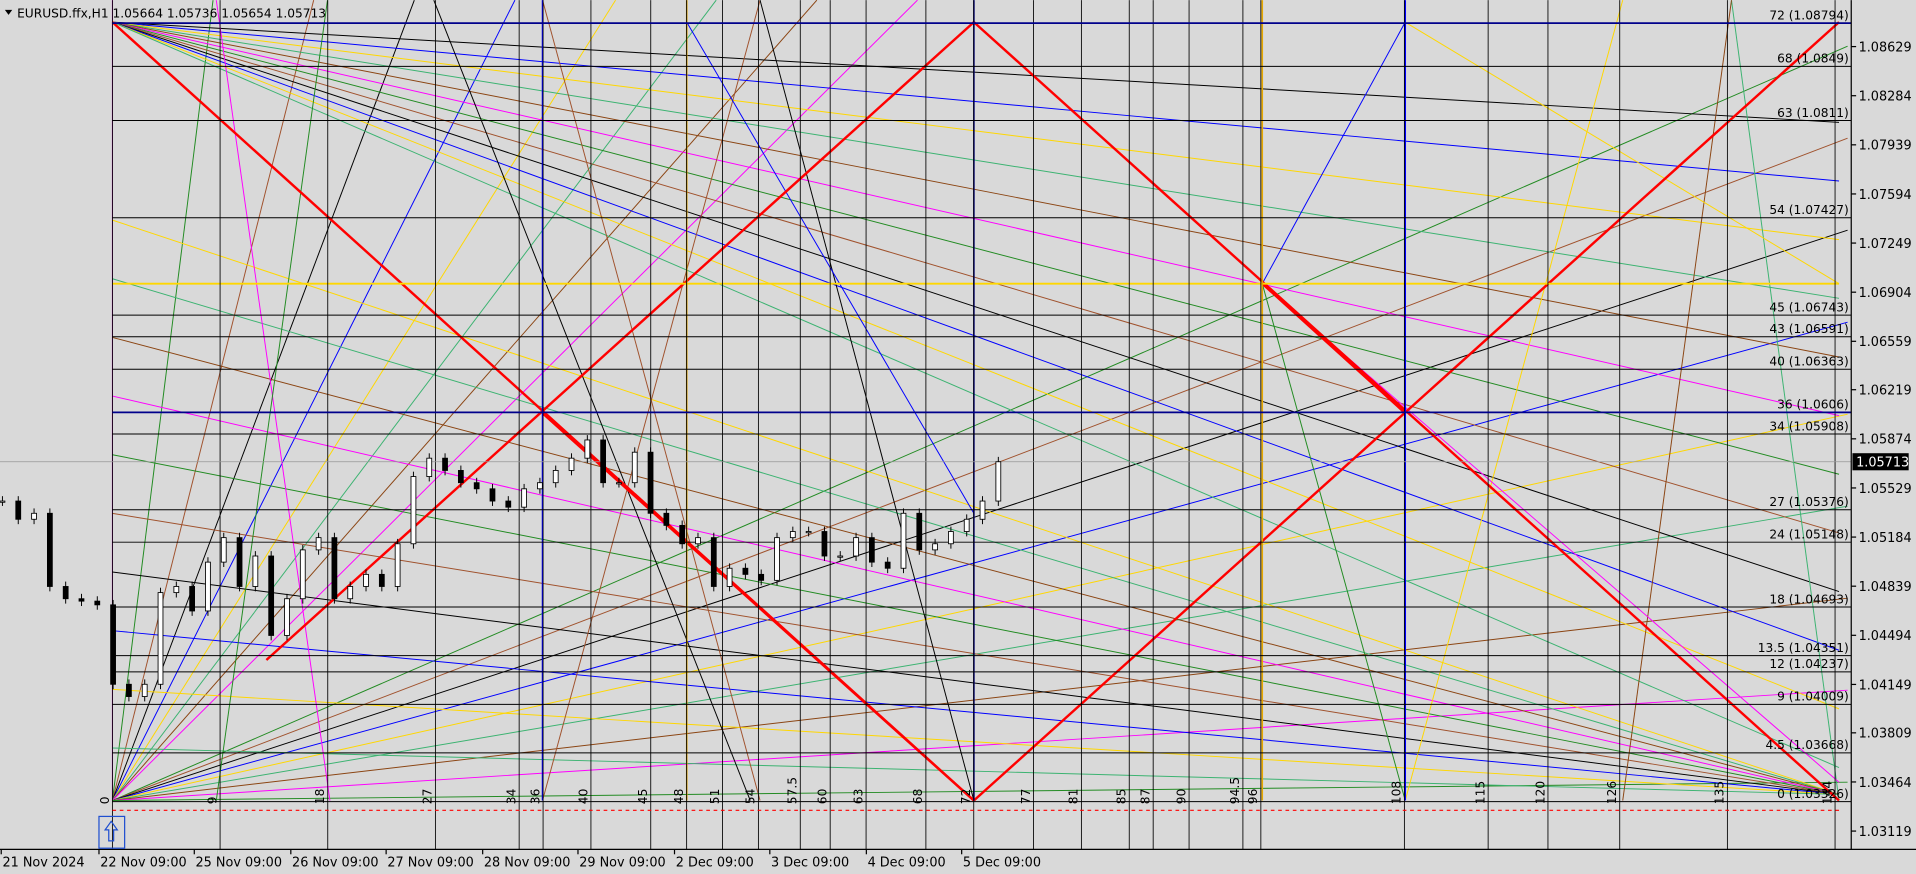 The width and height of the screenshot is (1916, 874). Describe the element at coordinates (1885, 146) in the screenshot. I see `price-tick-label: 1.07939` at that location.